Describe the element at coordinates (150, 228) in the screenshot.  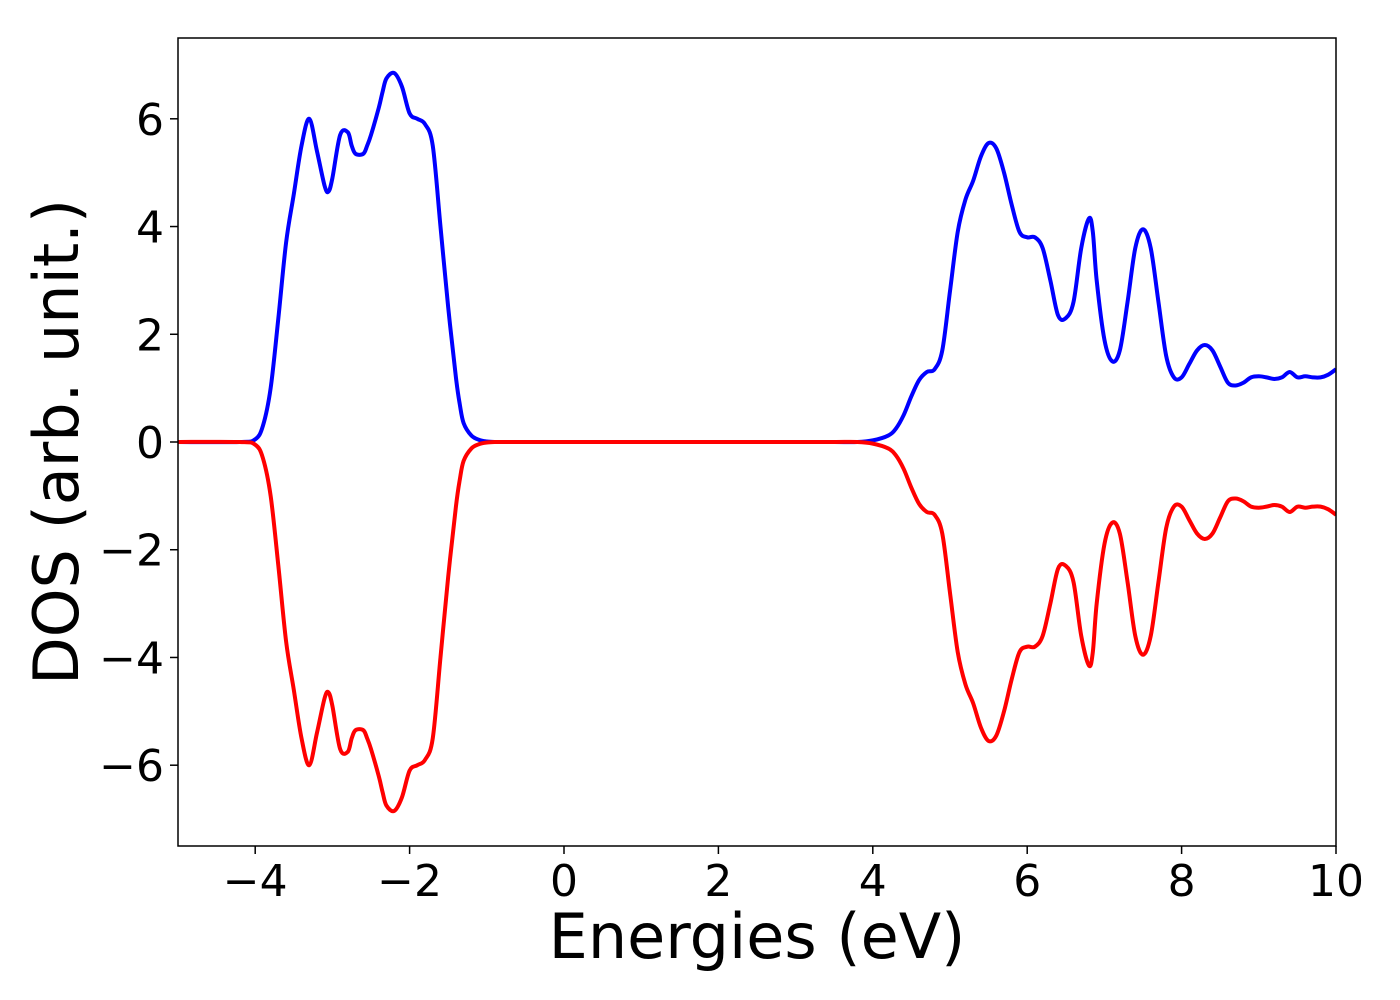
I see `y-tick-label: 4` at that location.